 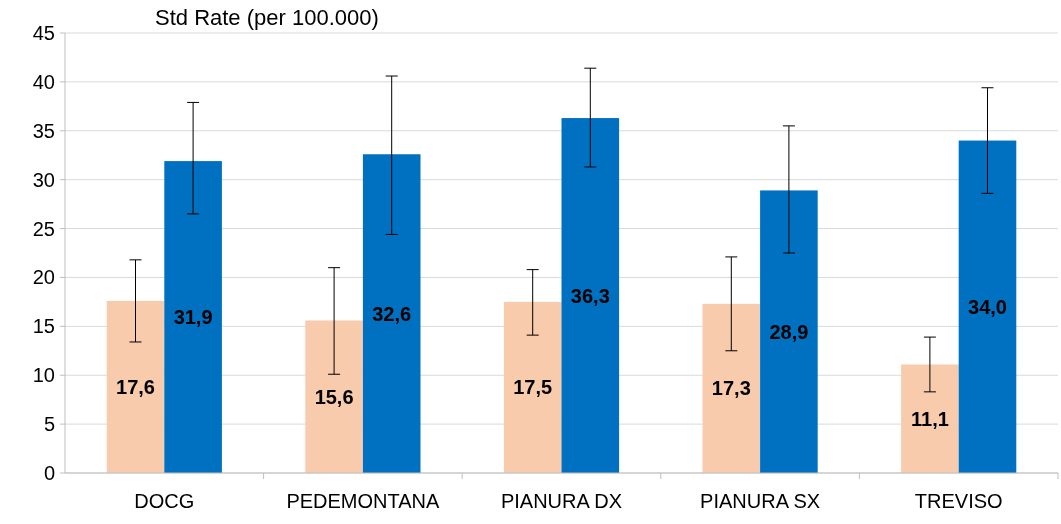 I want to click on data-label: 31,9, so click(x=193, y=317).